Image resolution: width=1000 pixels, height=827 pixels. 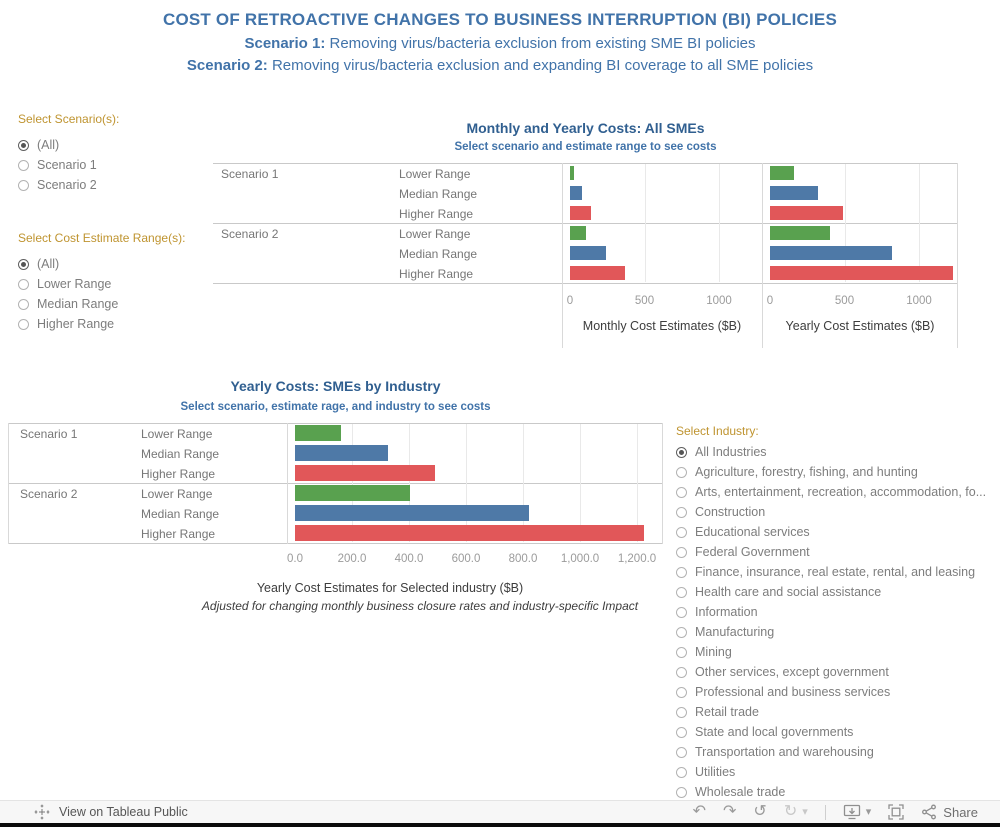 What do you see at coordinates (868, 811) in the screenshot?
I see `download-caret-icon: ▾` at bounding box center [868, 811].